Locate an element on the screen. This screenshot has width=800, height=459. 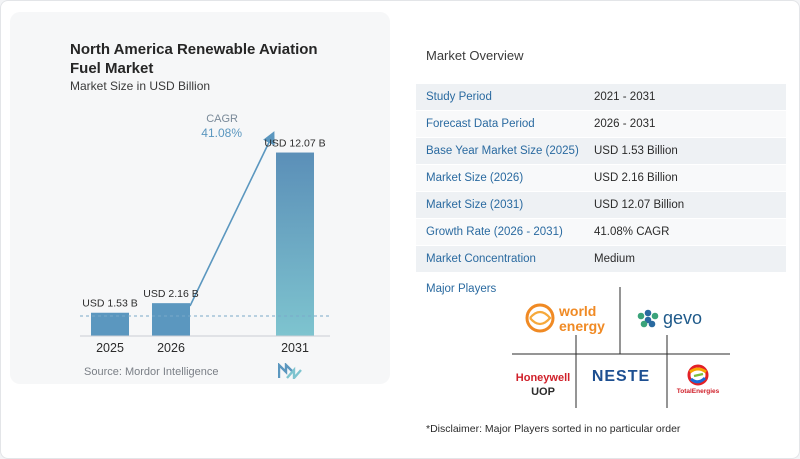
x-tick-label-2025: 2025 is located at coordinates (110, 348).